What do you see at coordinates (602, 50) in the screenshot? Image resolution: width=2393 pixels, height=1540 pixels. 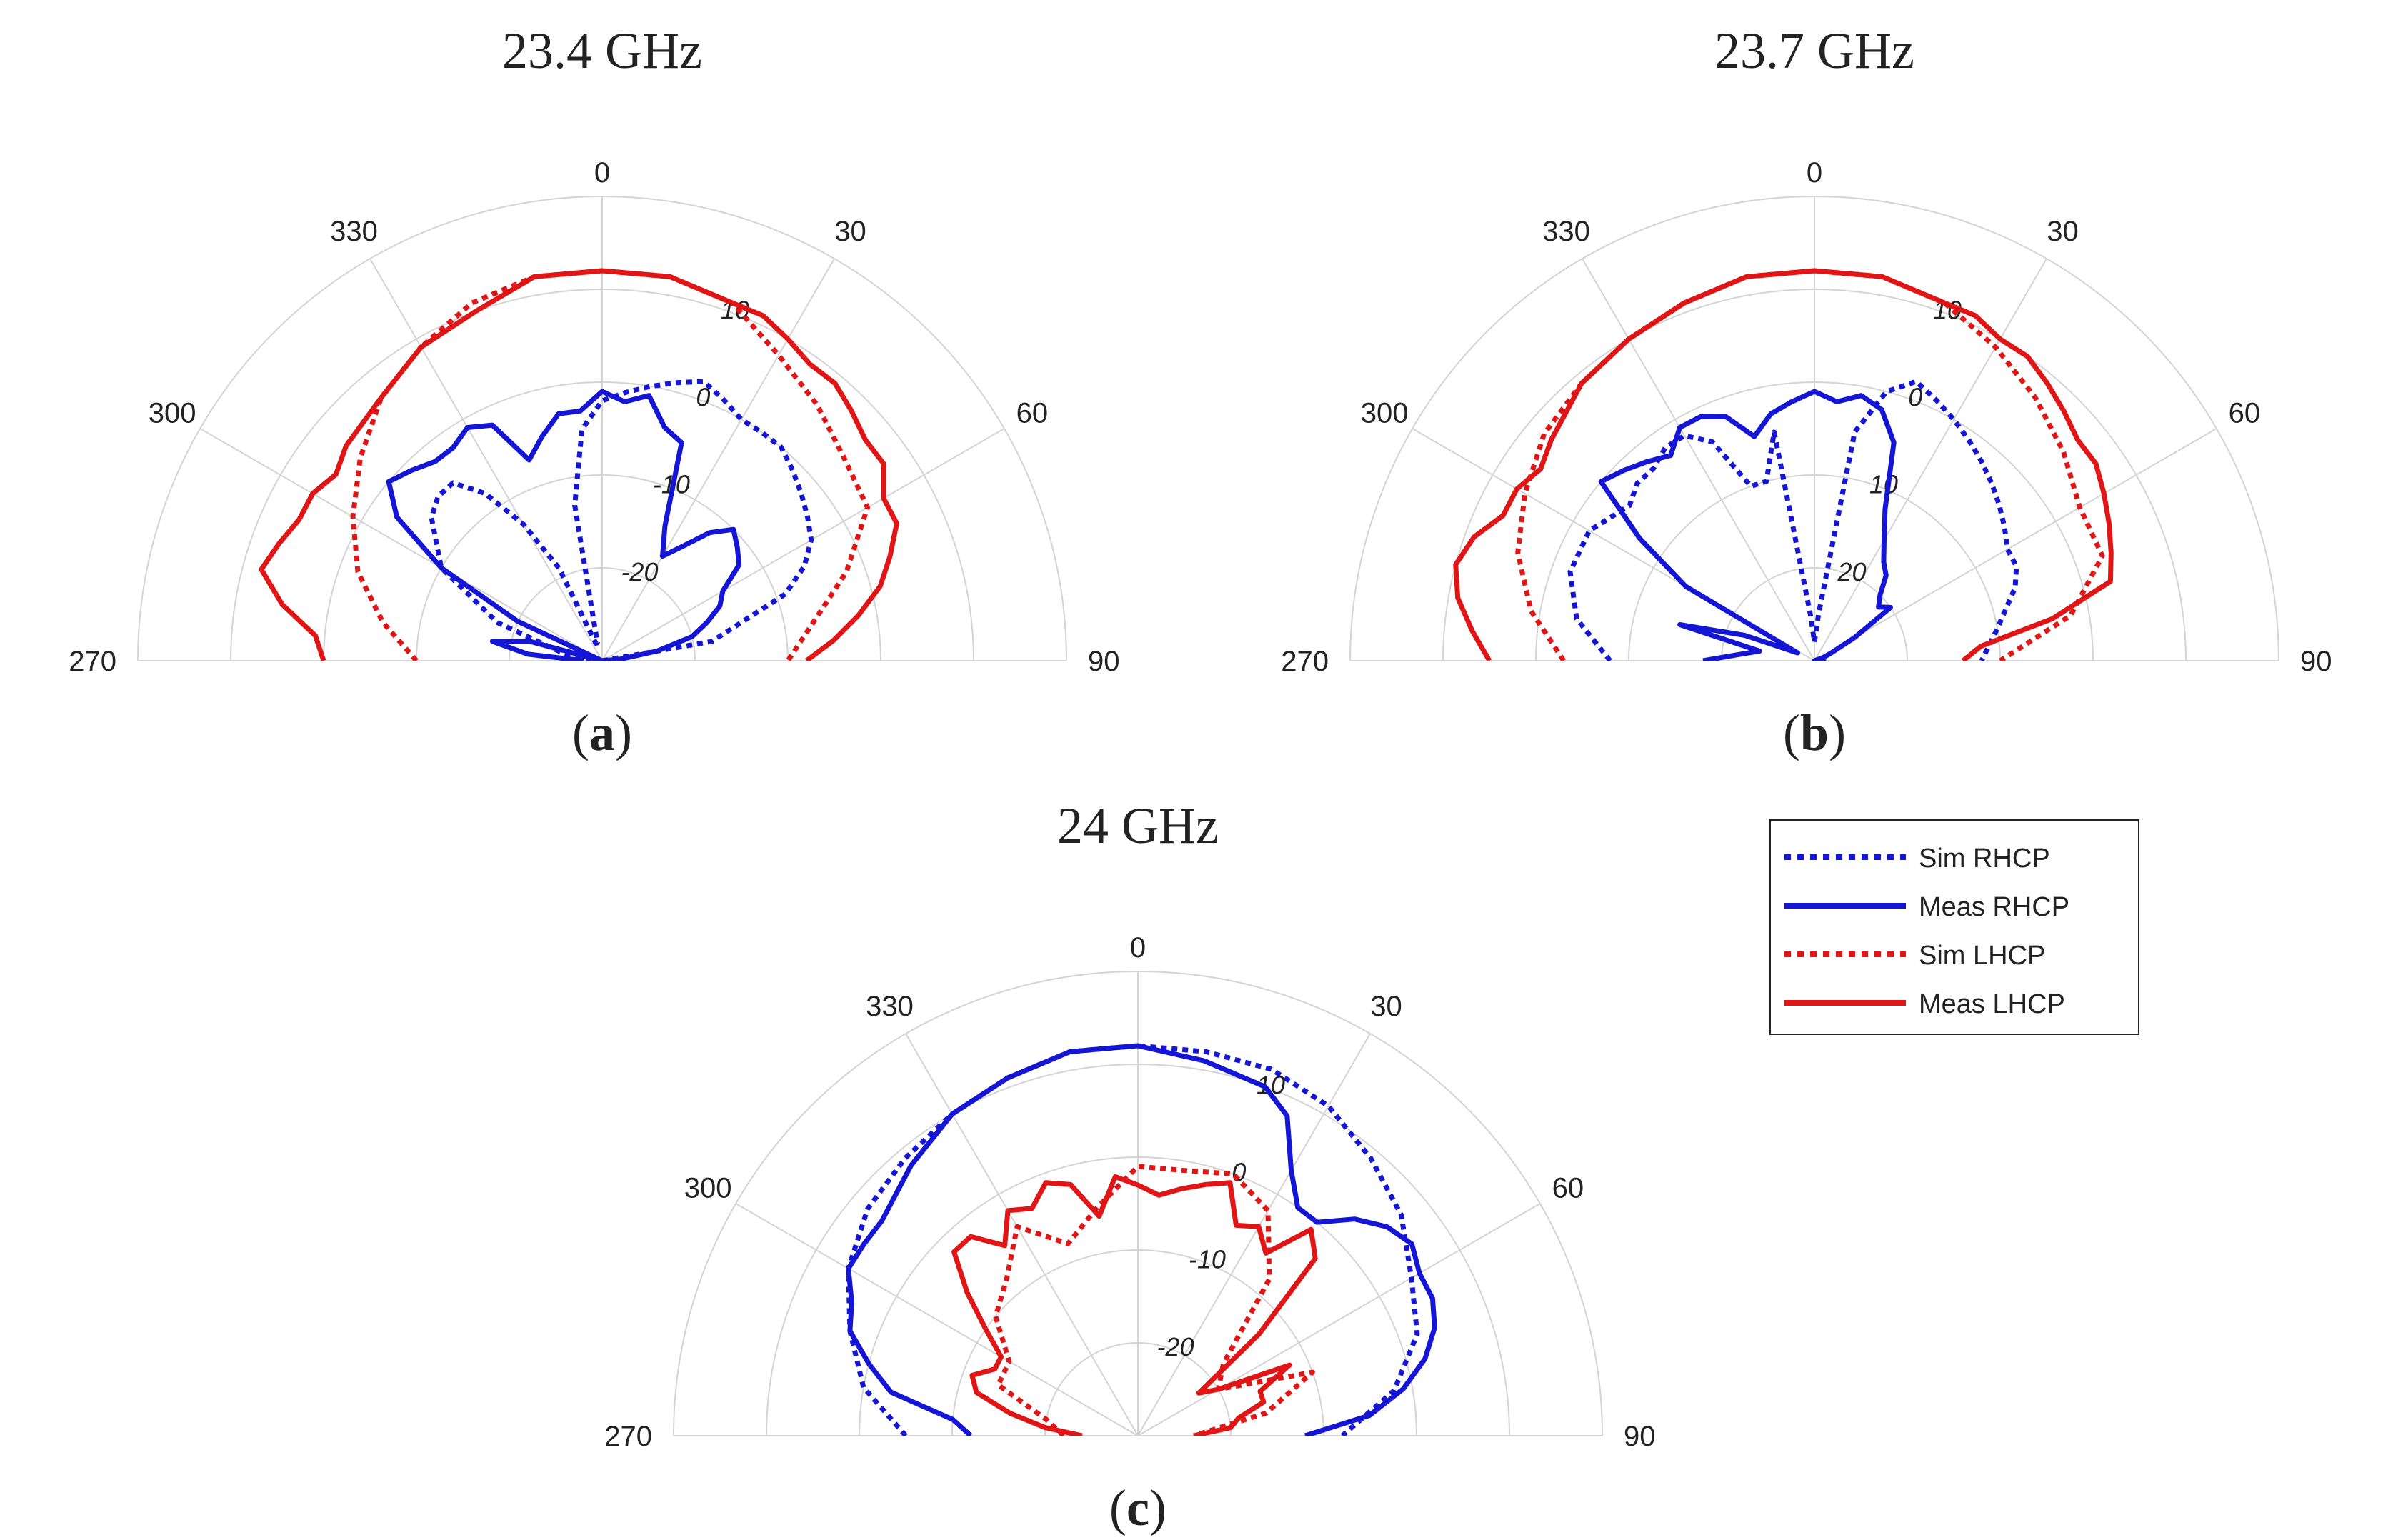 I see `chart-title: 23.4 GHz` at bounding box center [602, 50].